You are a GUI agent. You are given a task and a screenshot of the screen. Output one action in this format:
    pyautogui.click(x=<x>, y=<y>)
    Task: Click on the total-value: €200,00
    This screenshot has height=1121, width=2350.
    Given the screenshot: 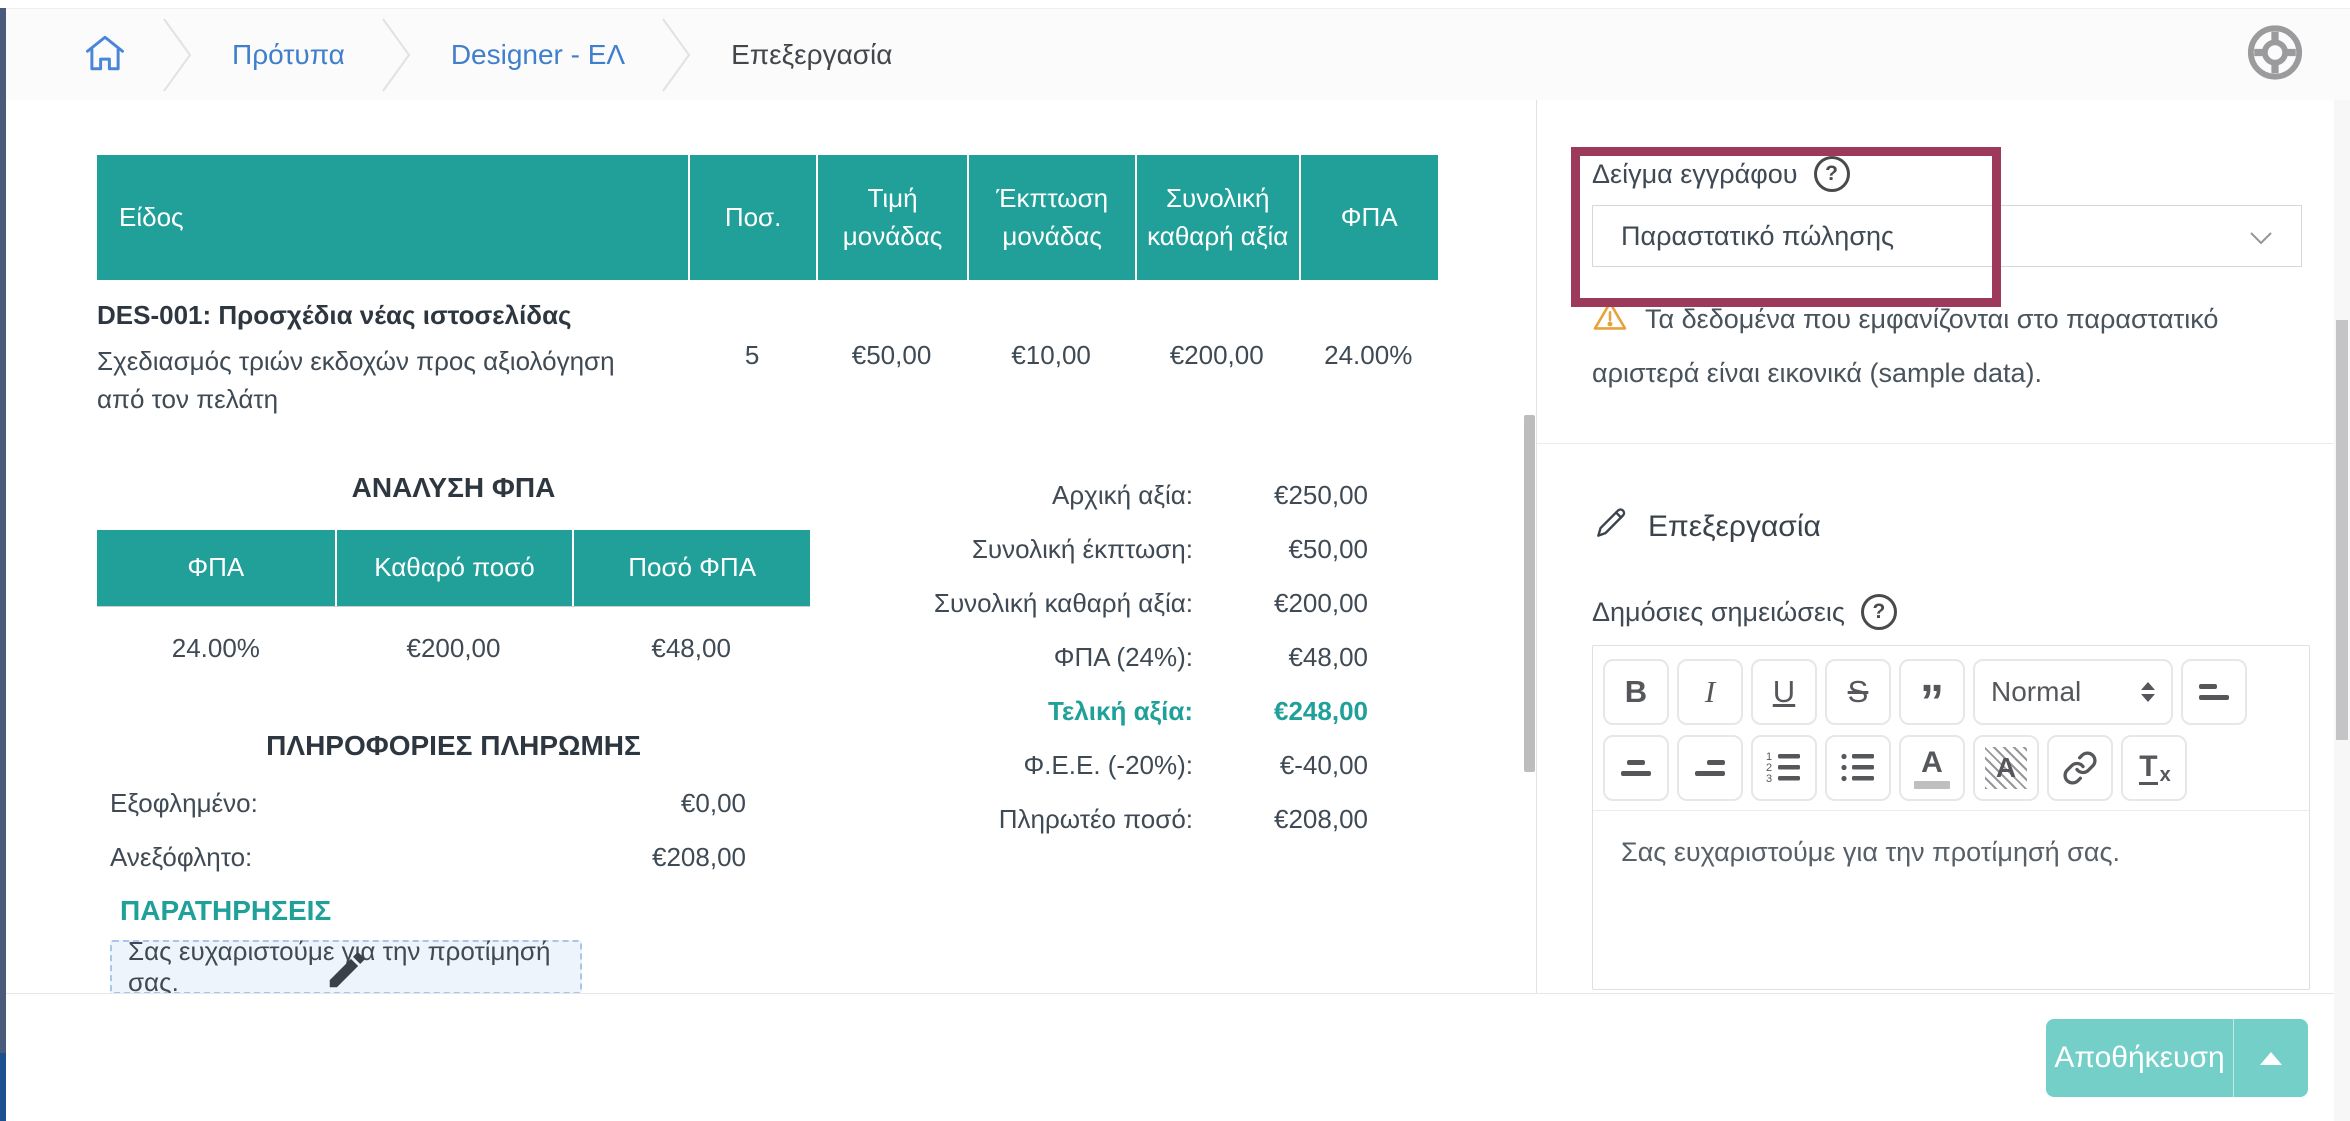 What is the action you would take?
    pyautogui.click(x=1321, y=602)
    